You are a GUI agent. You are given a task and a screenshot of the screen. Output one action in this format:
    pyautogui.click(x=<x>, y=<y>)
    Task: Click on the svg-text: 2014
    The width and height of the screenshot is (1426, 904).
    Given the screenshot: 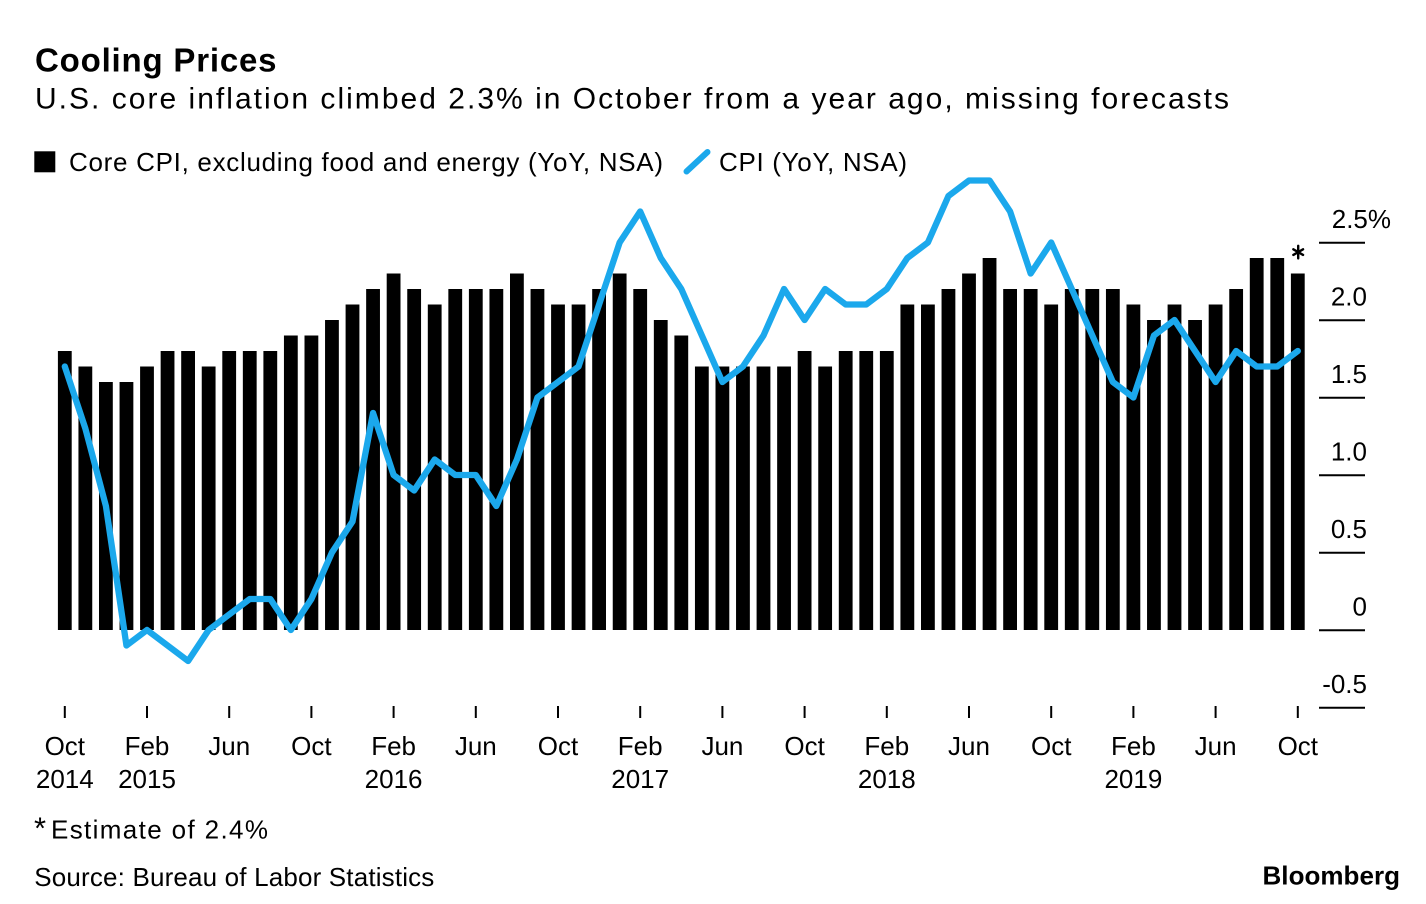 What is the action you would take?
    pyautogui.click(x=65, y=779)
    